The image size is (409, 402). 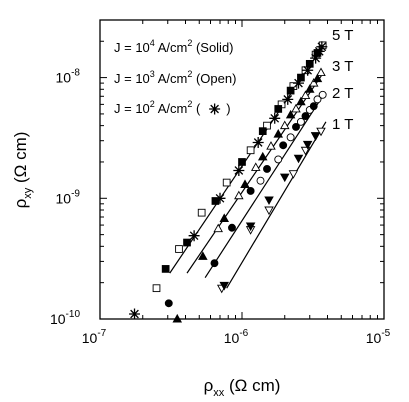 What do you see at coordinates (94, 337) in the screenshot?
I see `x-tick-label: 10⁻⁷` at bounding box center [94, 337].